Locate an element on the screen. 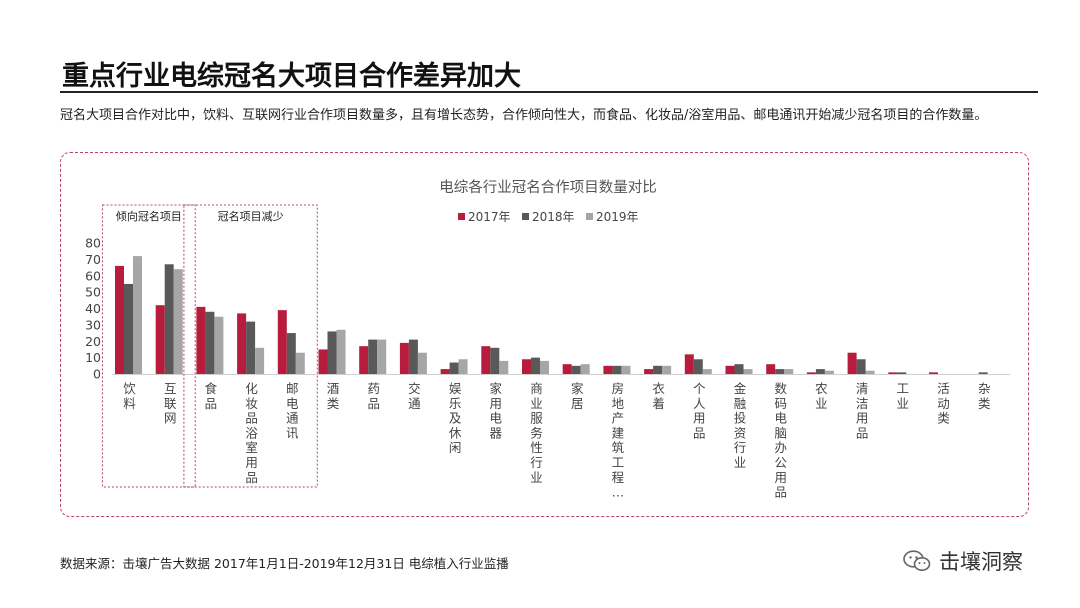 The height and width of the screenshot is (608, 1080). y-tick-label: 0 is located at coordinates (97, 374).